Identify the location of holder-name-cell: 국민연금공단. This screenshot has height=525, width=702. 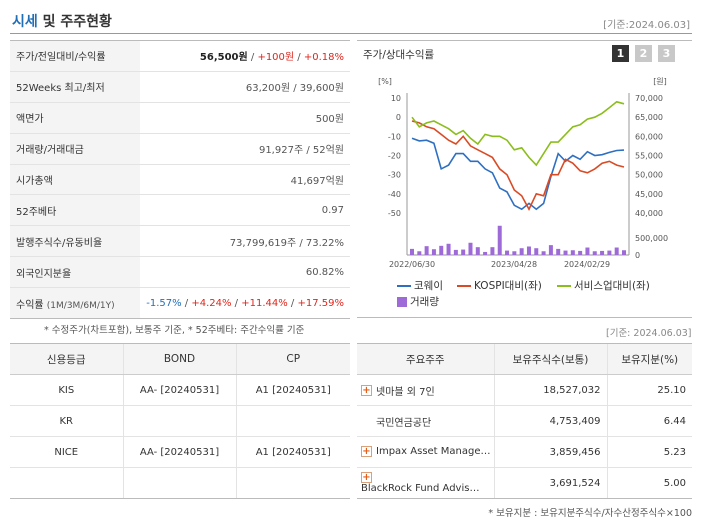
(425, 421).